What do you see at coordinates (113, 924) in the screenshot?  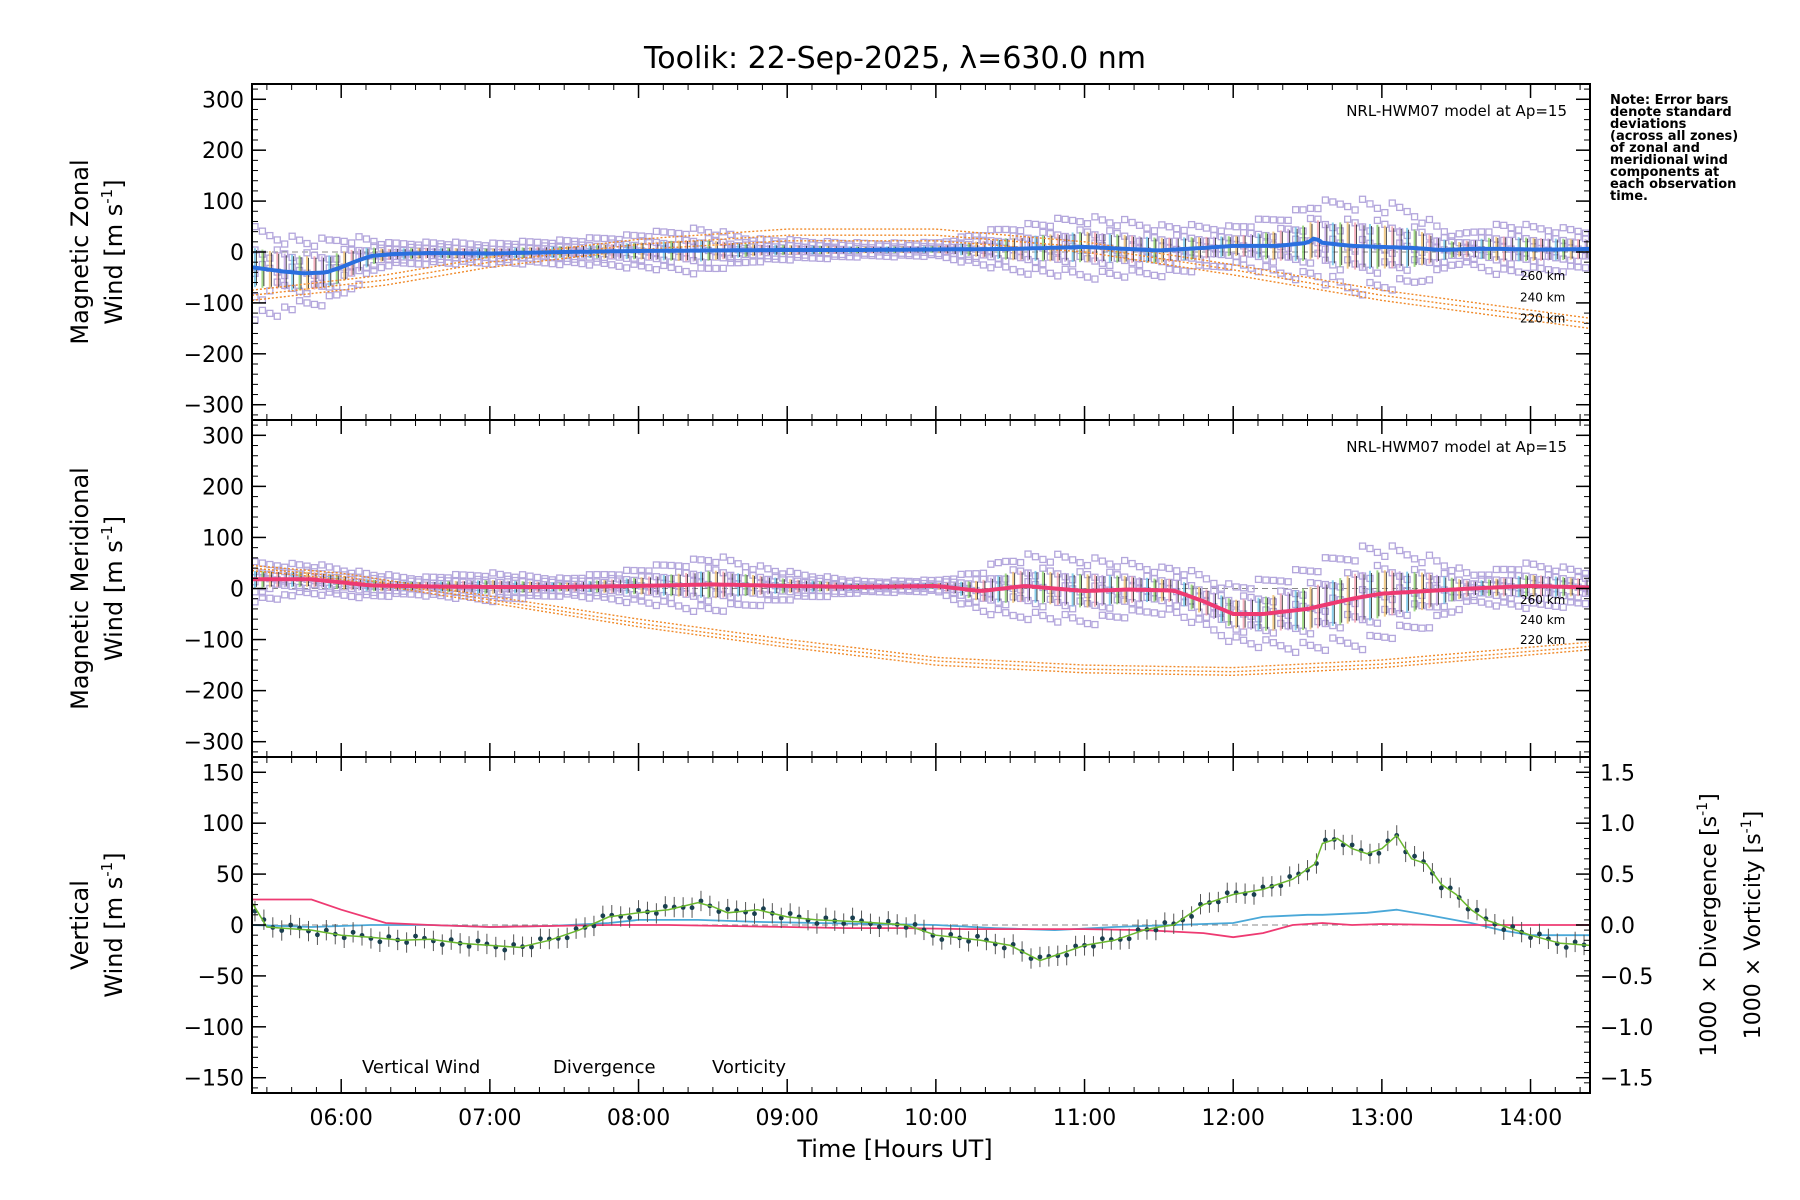 I see `y-axis-label-line2: Wind [m s-1]` at bounding box center [113, 924].